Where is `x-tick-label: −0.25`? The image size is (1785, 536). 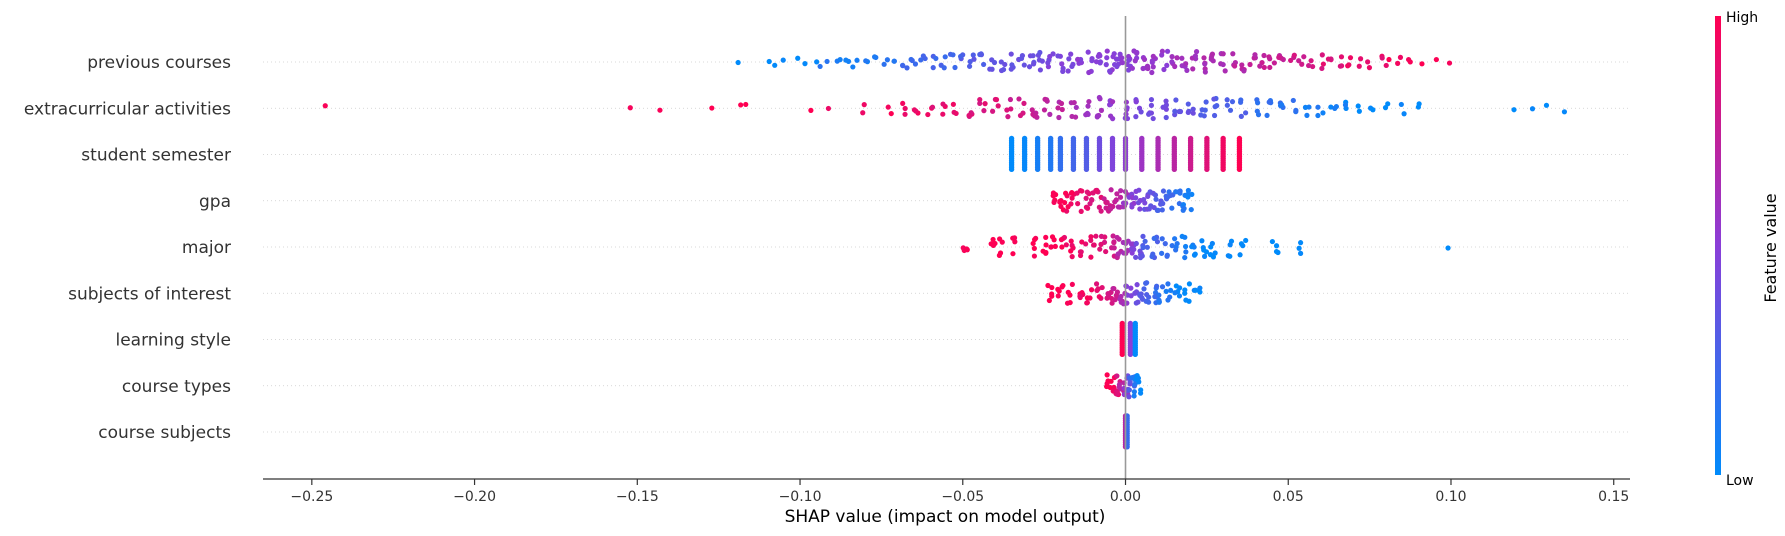
x-tick-label: −0.25 is located at coordinates (311, 497).